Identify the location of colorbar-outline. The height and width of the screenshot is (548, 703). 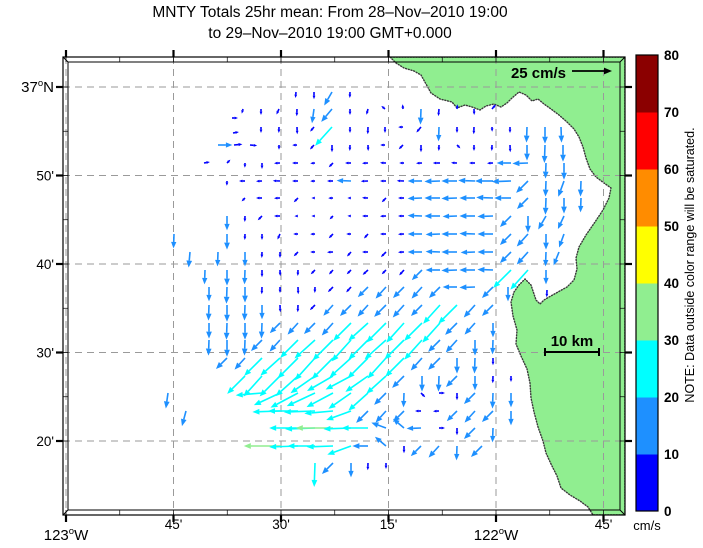
(647, 283).